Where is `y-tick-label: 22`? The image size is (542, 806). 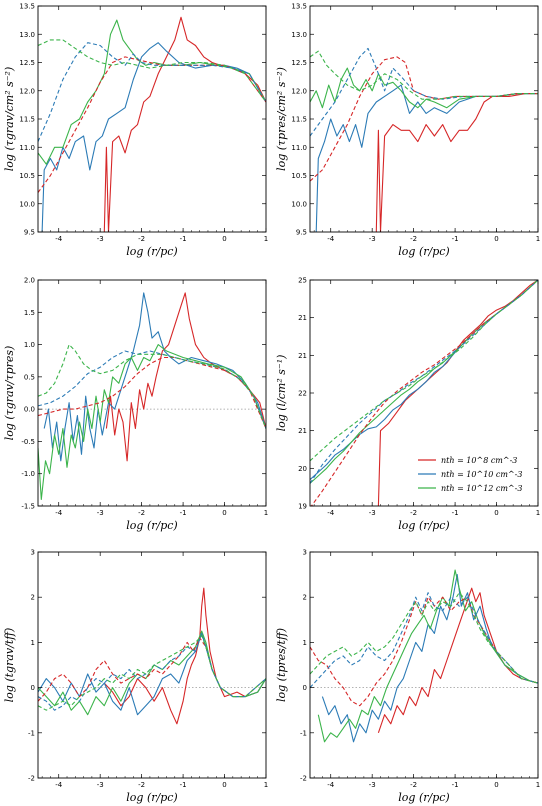 y-tick-label: 22 is located at coordinates (302, 394).